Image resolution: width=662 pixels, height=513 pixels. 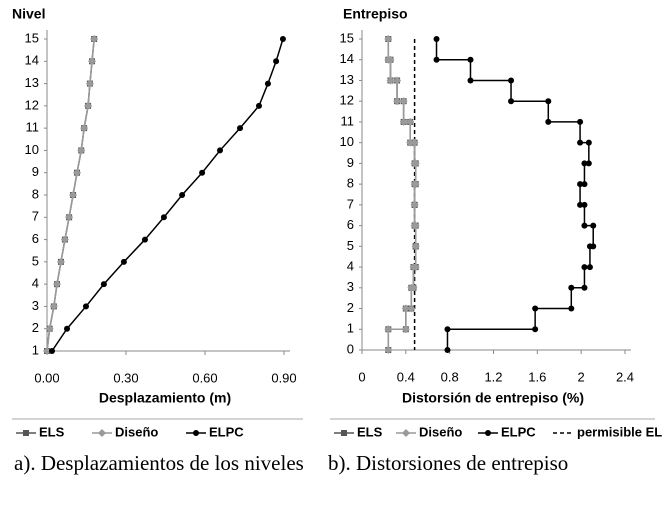 What do you see at coordinates (204, 377) in the screenshot?
I see `x-tick-label: 0.60` at bounding box center [204, 377].